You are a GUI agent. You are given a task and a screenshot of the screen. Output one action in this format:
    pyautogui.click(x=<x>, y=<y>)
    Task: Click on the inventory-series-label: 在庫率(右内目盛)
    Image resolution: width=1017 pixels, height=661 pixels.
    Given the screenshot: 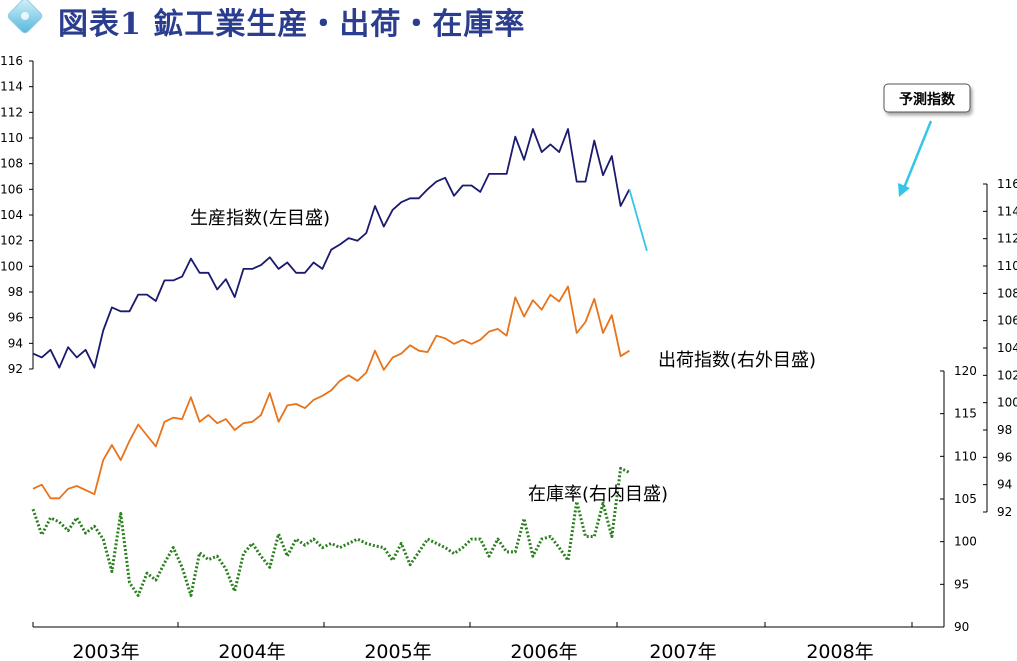 What is the action you would take?
    pyautogui.click(x=598, y=494)
    